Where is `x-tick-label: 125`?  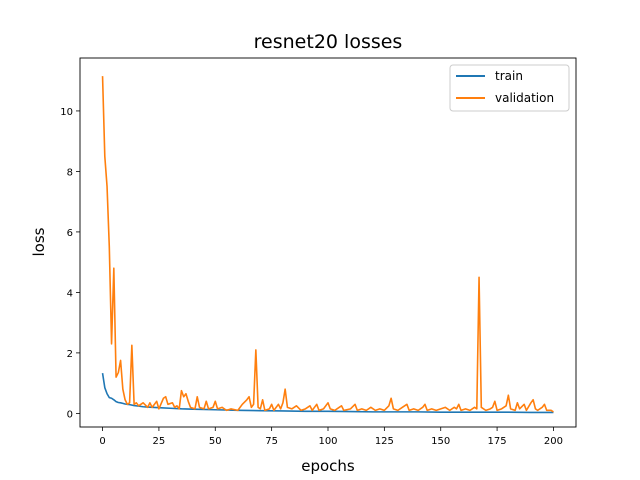
x-tick-label: 125 is located at coordinates (384, 441).